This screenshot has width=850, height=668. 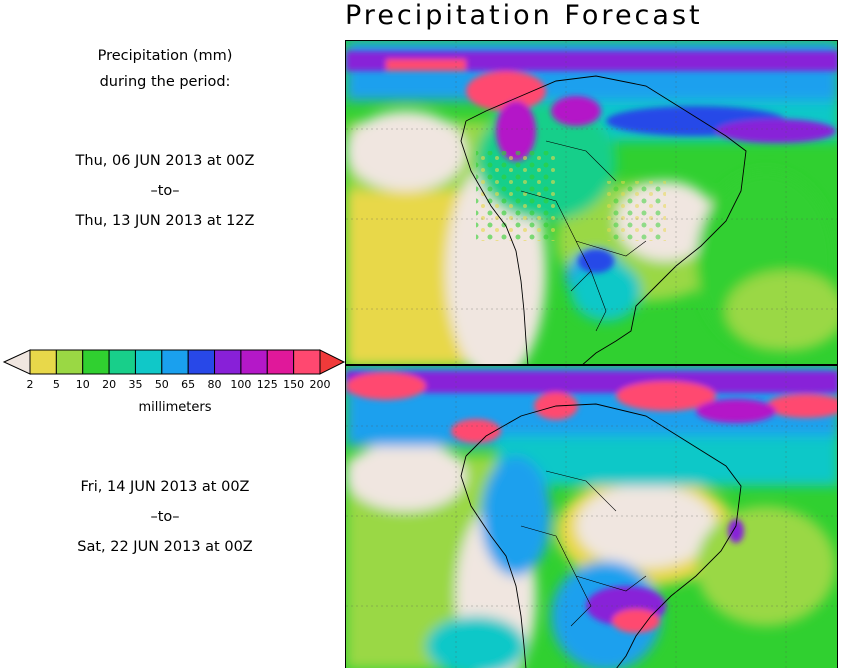 I want to click on period2-end: Sat, 22 JUN 2013 at 00Z, so click(x=165, y=547).